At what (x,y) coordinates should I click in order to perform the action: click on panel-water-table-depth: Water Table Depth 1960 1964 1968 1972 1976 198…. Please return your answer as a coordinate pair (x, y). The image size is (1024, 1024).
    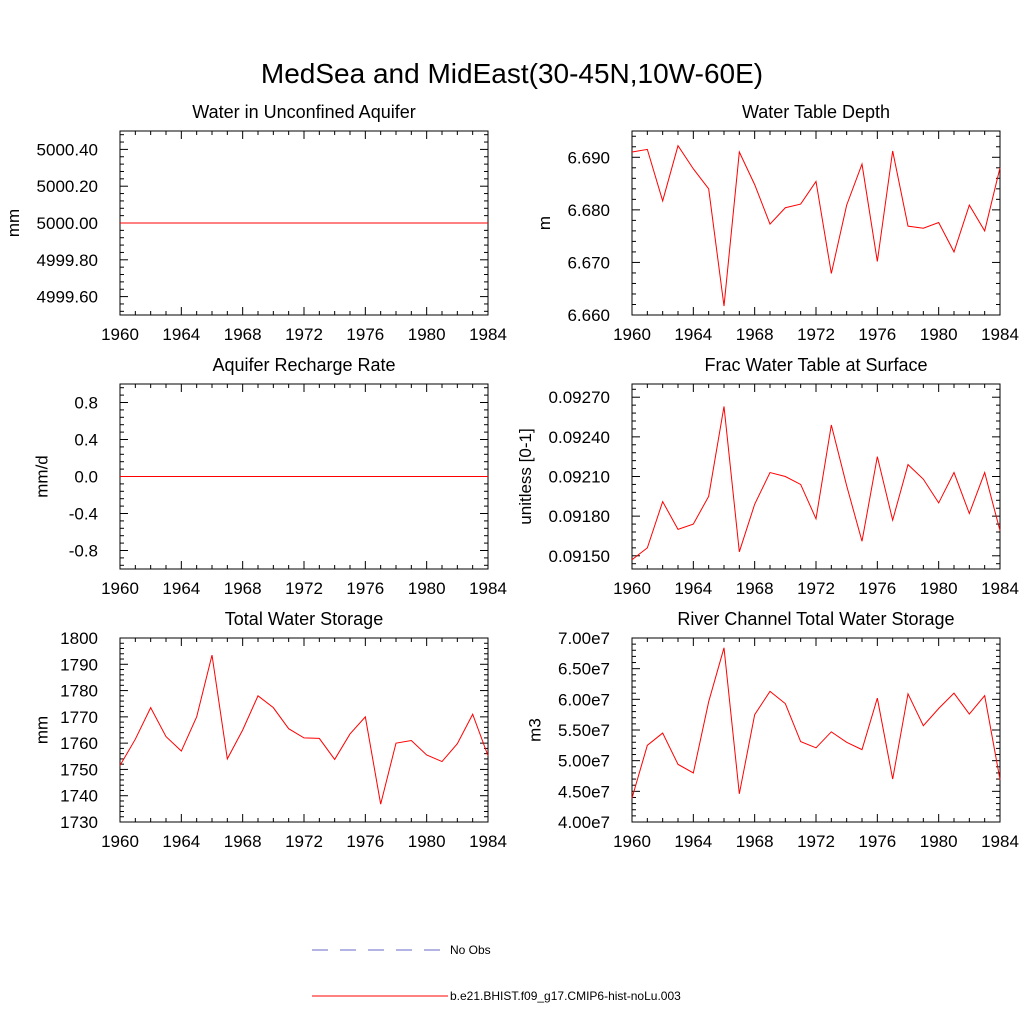
    Looking at the image, I should click on (777, 223).